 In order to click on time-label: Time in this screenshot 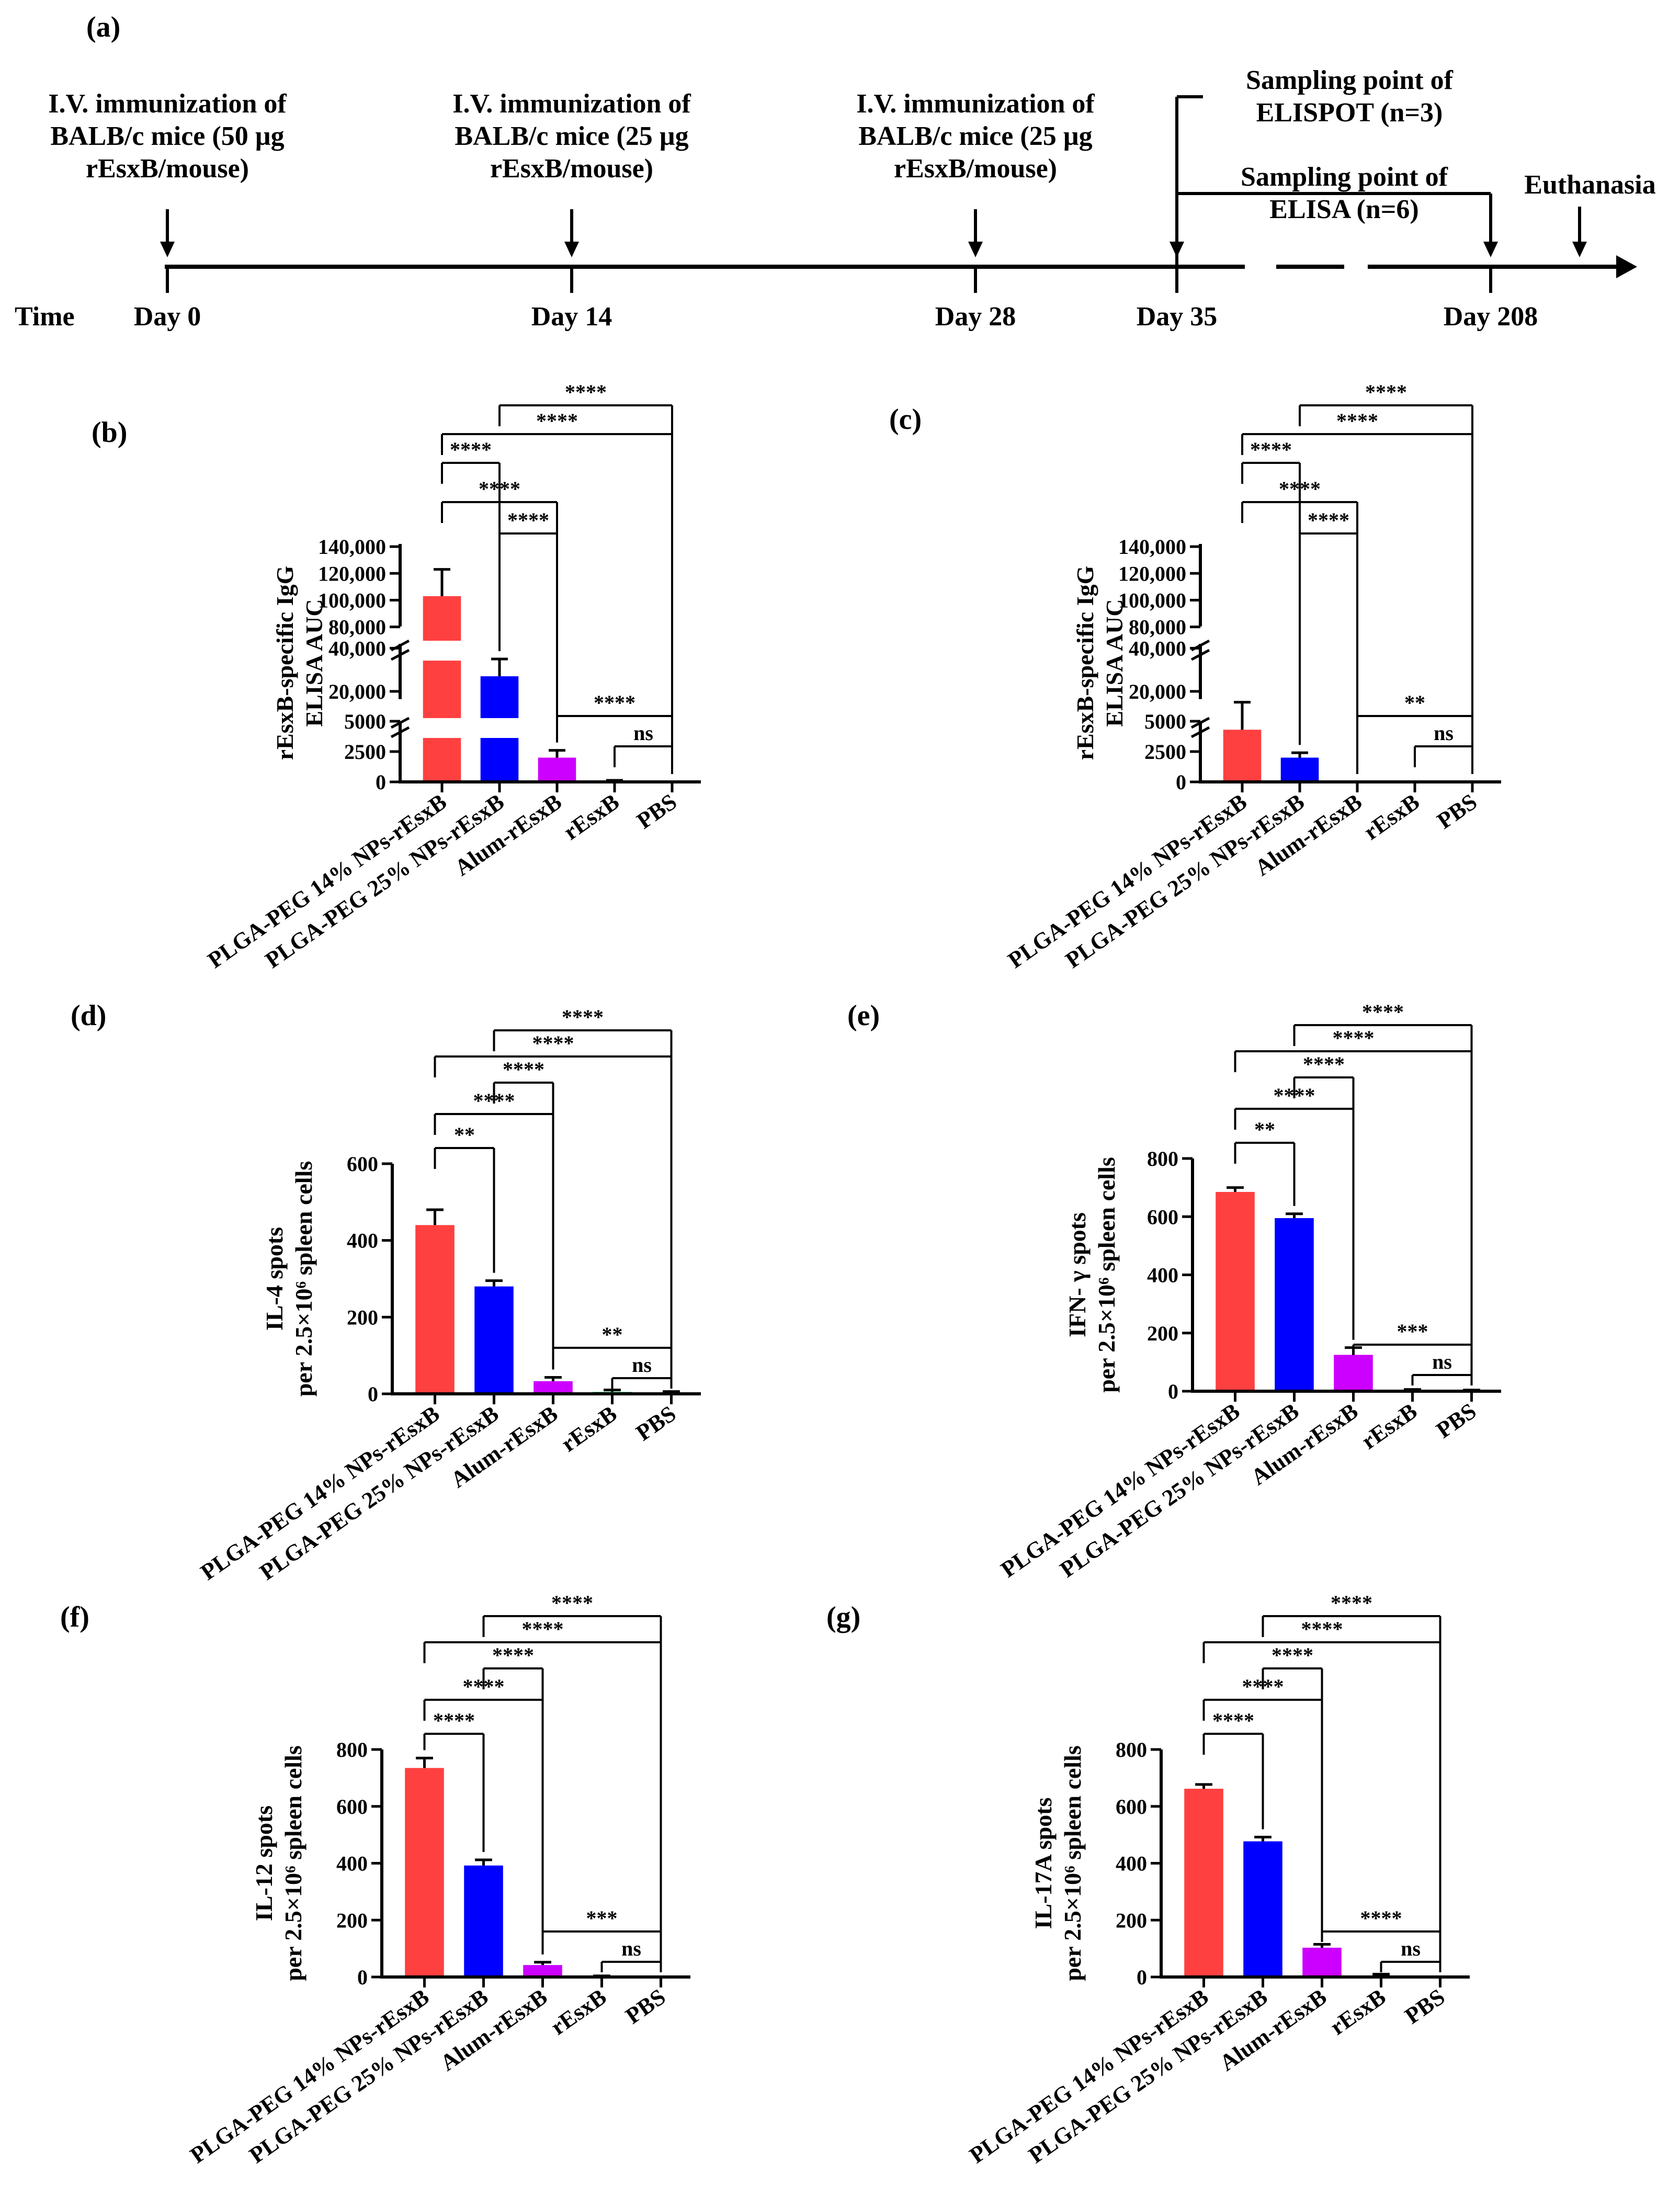, I will do `click(45, 317)`.